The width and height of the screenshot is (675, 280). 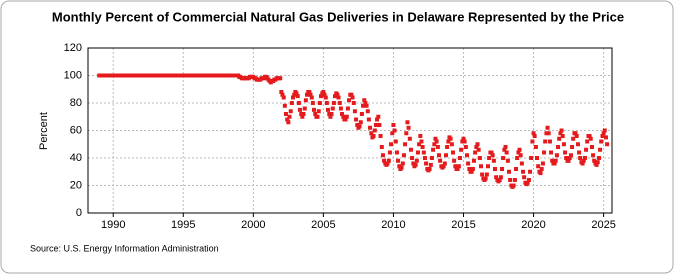 I want to click on x-tick-label: 1995, so click(x=183, y=225).